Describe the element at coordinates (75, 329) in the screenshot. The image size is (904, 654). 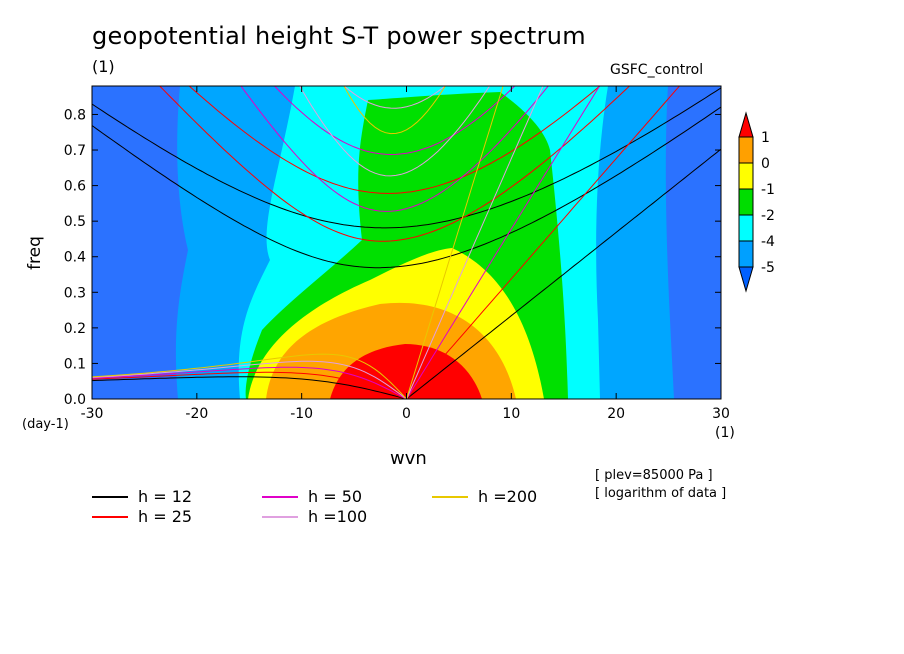
I see `y-tick-label: 0.2` at that location.